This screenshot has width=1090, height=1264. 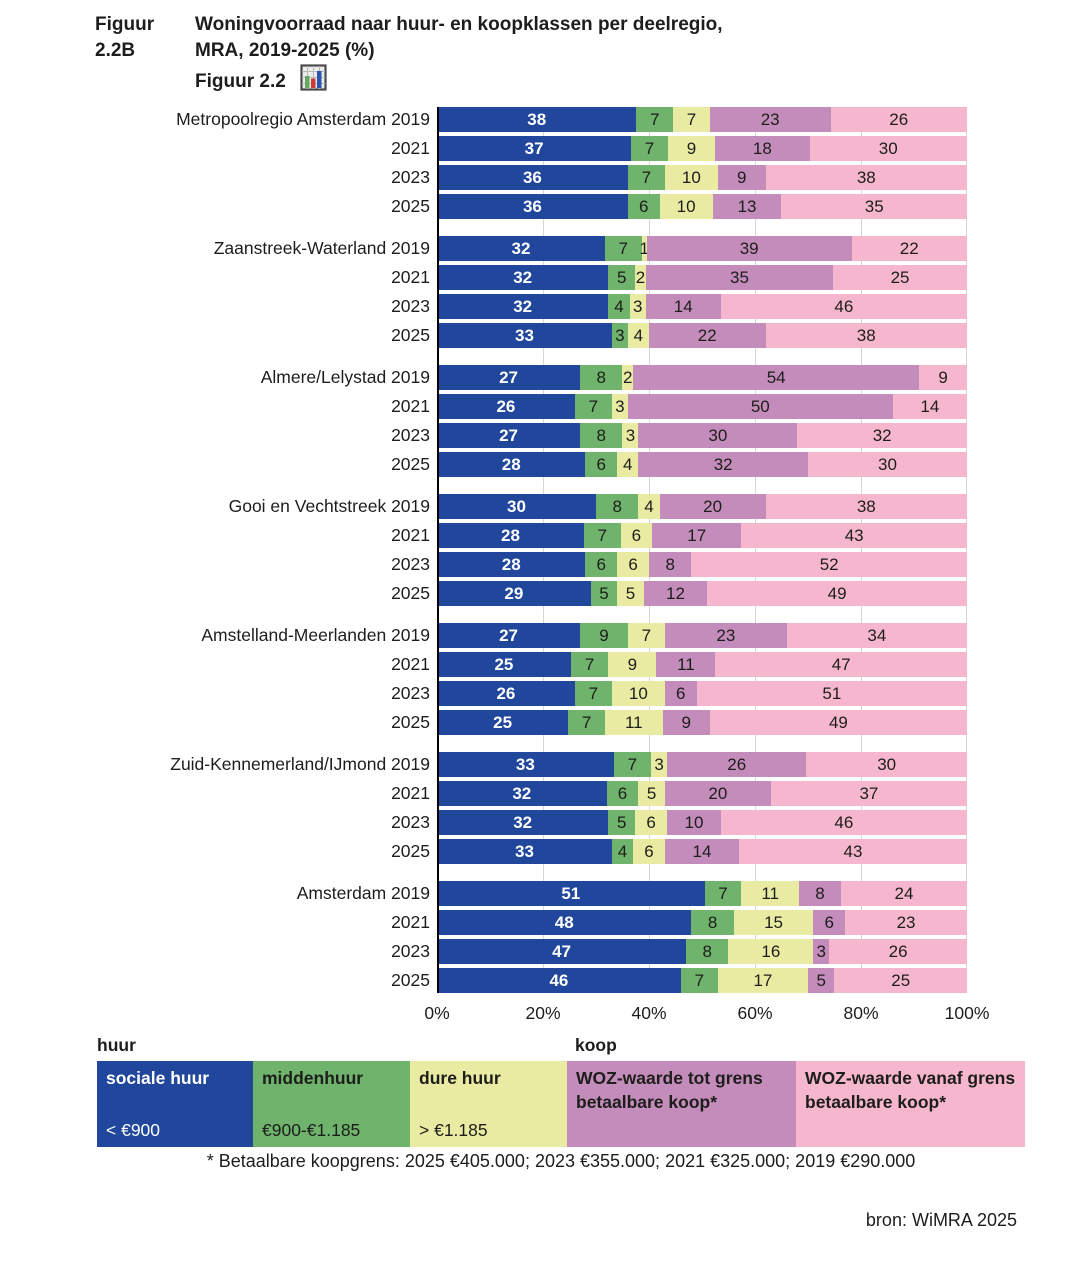 I want to click on year-label: 2025, so click(x=410, y=722).